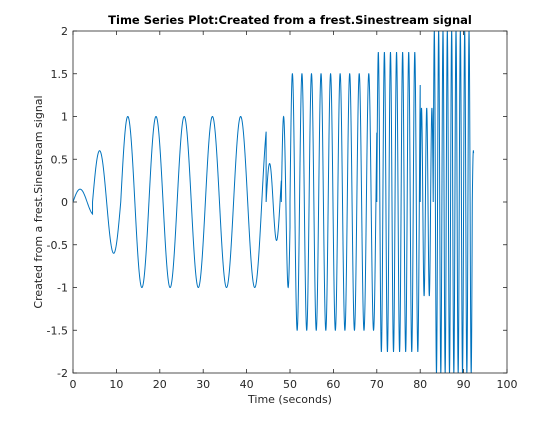  Describe the element at coordinates (57, 245) in the screenshot. I see `y-tick-label: -0.5` at that location.